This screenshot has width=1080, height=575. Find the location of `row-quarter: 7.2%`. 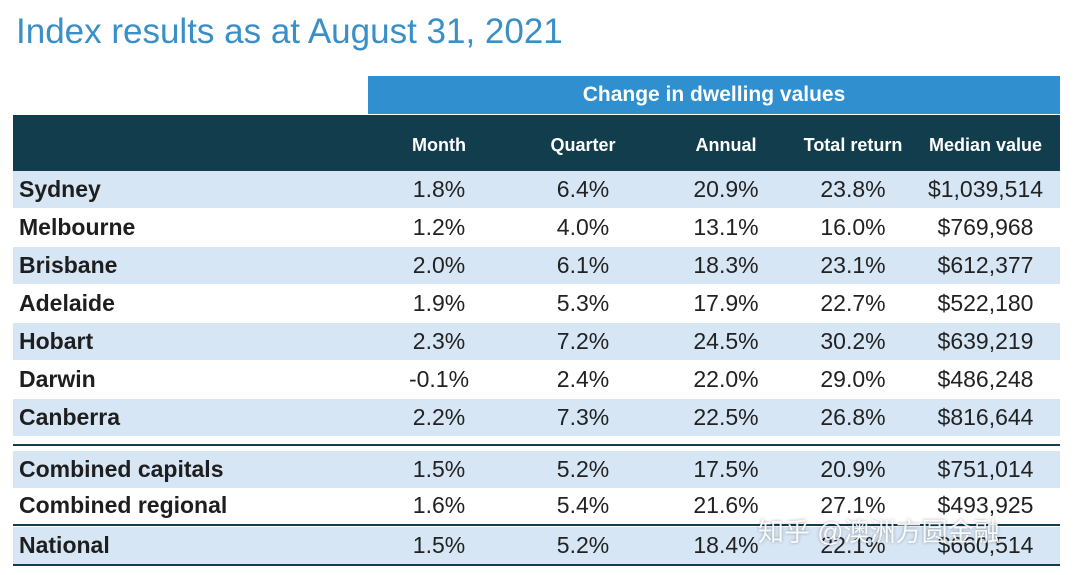

row-quarter: 7.2% is located at coordinates (583, 341).